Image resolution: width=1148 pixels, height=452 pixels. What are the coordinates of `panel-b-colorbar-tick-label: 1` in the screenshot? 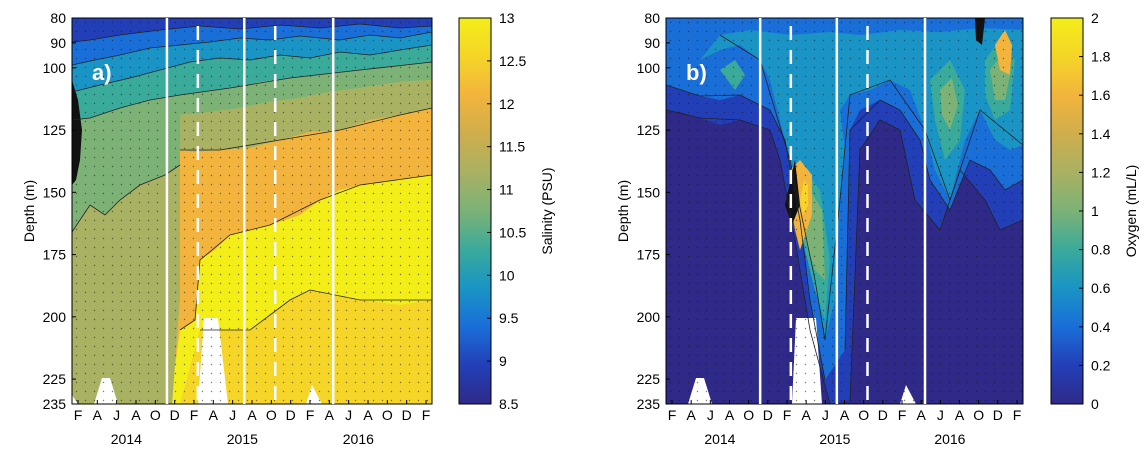 It's located at (1095, 211).